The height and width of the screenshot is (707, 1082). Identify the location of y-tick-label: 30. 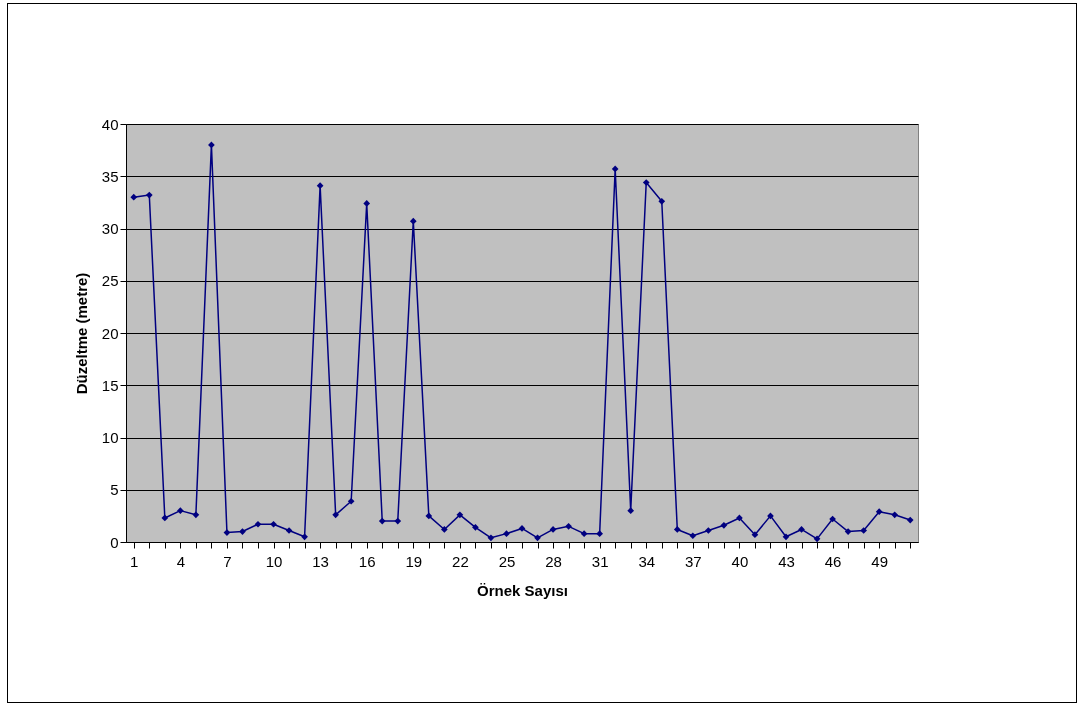
(110, 228).